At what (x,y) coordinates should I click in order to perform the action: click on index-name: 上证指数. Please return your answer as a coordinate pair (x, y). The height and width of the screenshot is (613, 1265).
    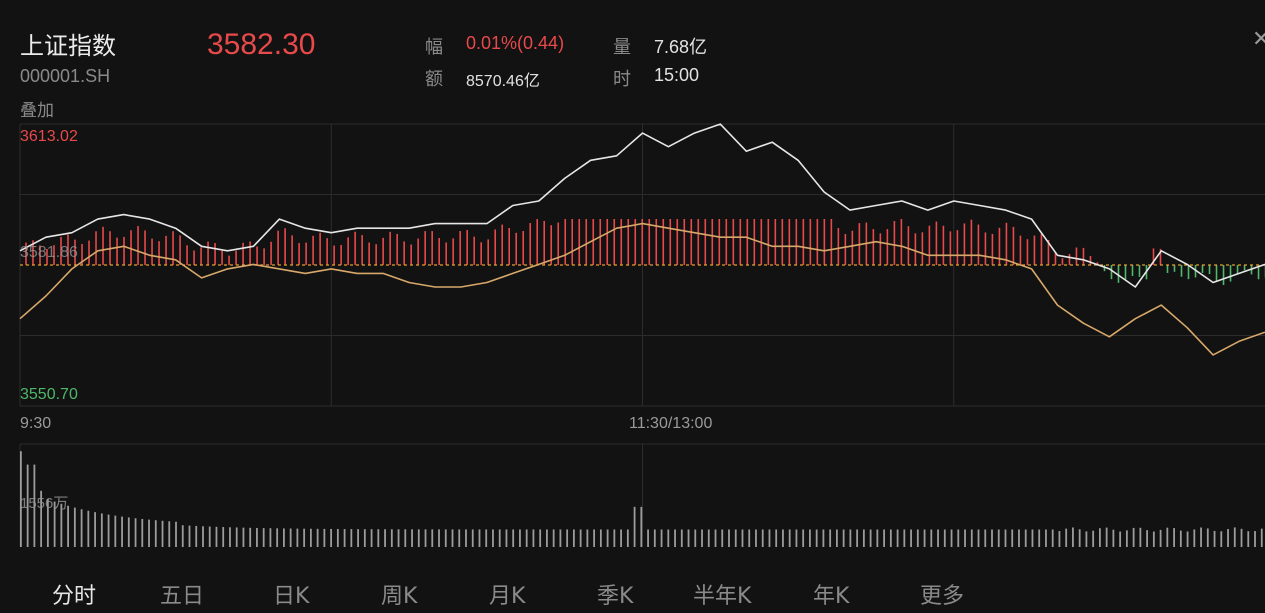
    Looking at the image, I should click on (68, 46).